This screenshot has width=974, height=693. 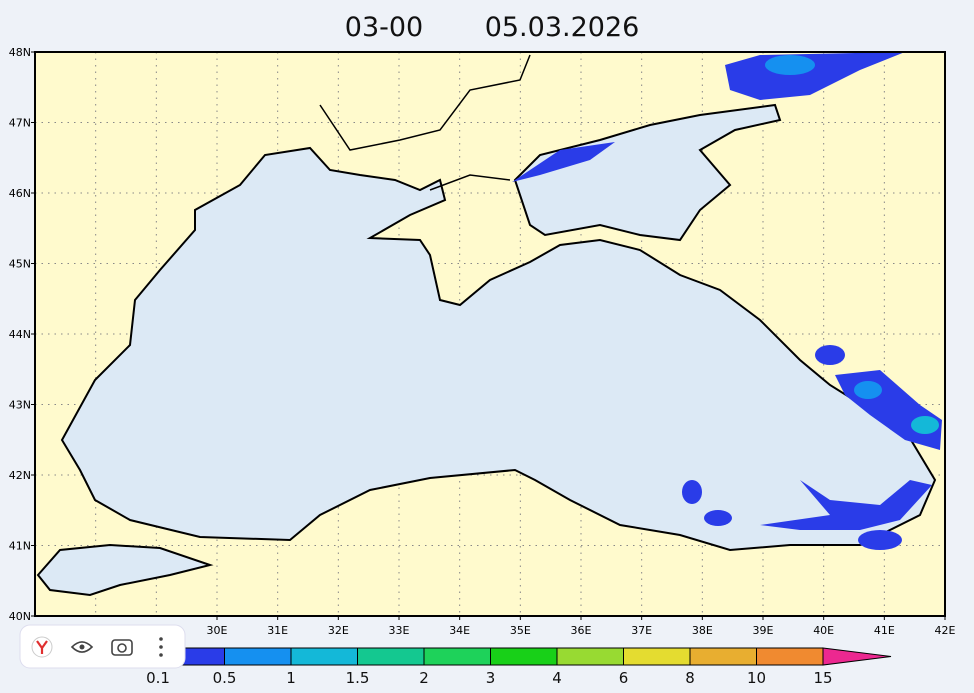 What do you see at coordinates (399, 630) in the screenshot?
I see `lon-label: 33E` at bounding box center [399, 630].